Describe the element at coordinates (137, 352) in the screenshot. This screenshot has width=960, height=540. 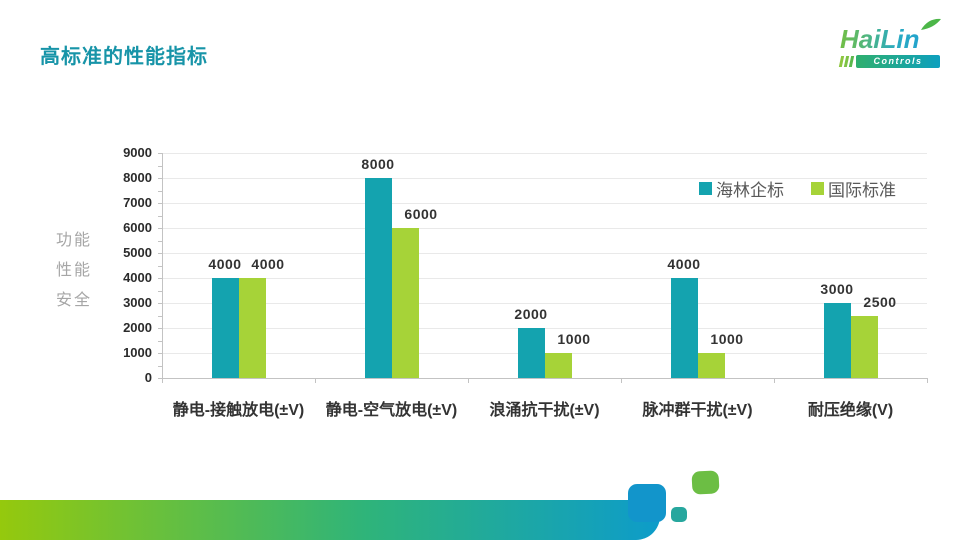
I see `y-axis-tick-label: 1000` at that location.